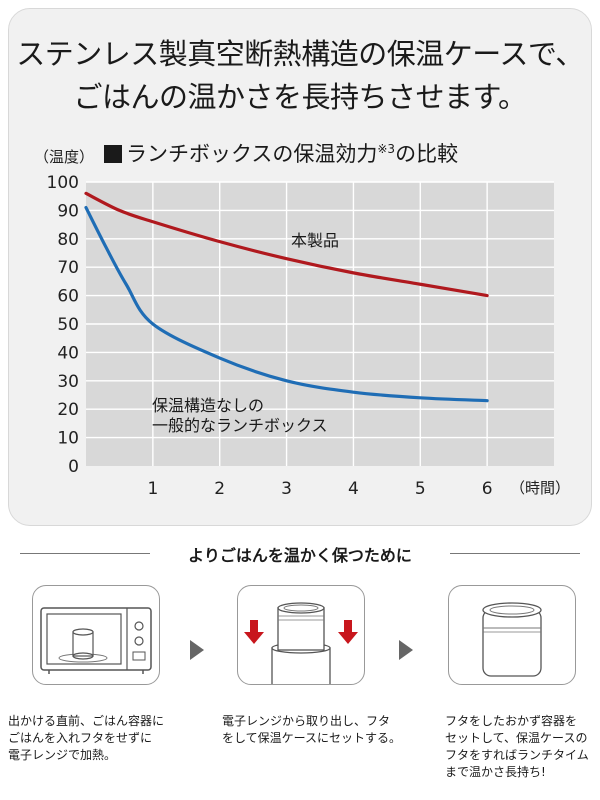 The image size is (600, 800). I want to click on step-2-text: 電子レンジから取り出し、フタ をして保温ケースにセットする。, so click(312, 729).